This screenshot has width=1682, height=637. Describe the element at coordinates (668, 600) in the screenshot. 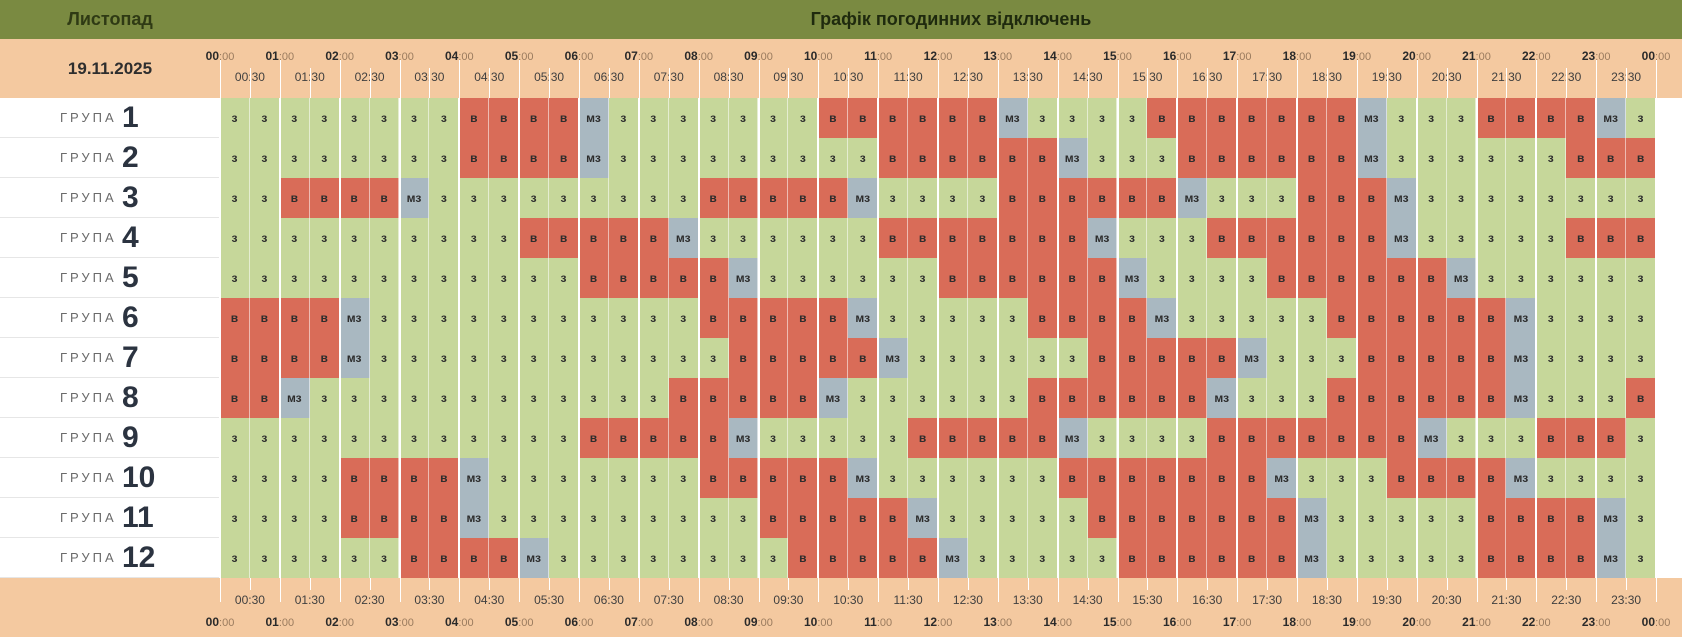

I see `bottom-half-hour-label: 07:30` at that location.